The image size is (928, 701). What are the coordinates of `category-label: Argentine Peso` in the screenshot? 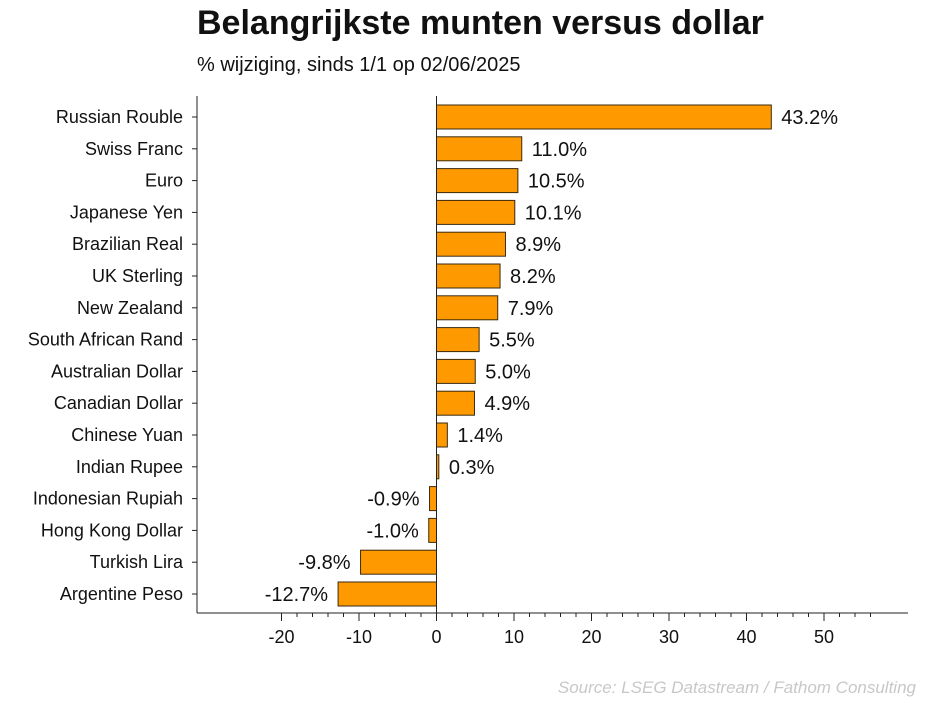 It's located at (121, 594).